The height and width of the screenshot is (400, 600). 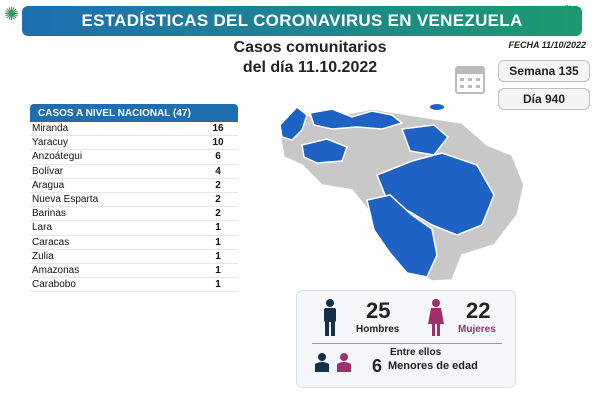 I want to click on table-row: Zulia 1, so click(x=134, y=257).